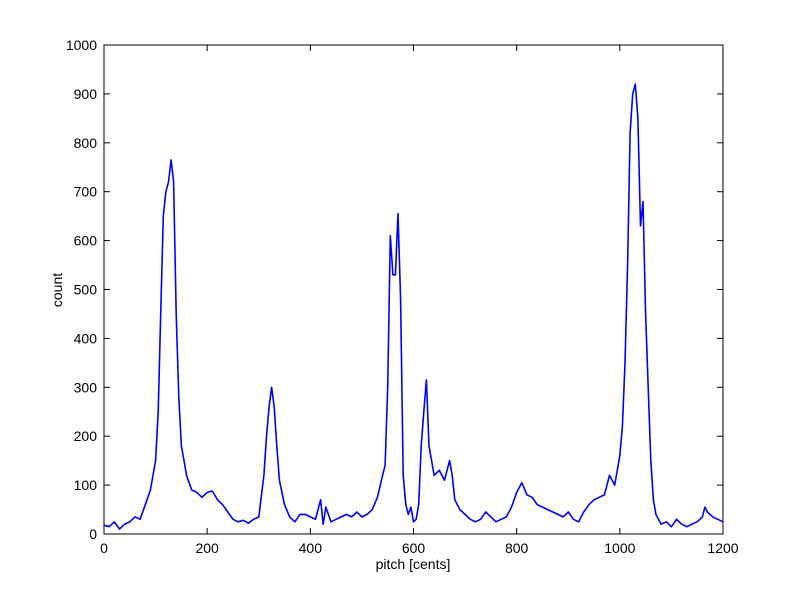  Describe the element at coordinates (207, 548) in the screenshot. I see `x-tick-label: 200` at that location.